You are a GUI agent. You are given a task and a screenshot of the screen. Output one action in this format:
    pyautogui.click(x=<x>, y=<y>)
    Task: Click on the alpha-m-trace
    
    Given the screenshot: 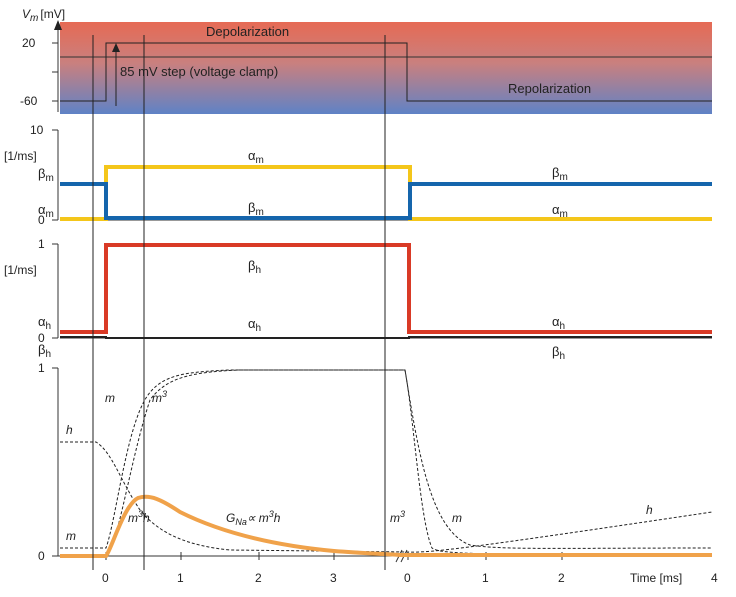 What is the action you would take?
    pyautogui.click(x=386, y=193)
    